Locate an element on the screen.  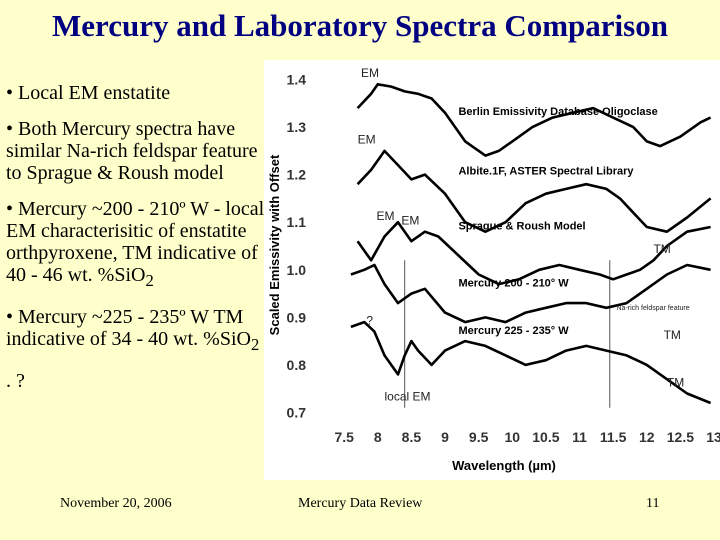
x-tick-label: 8 is located at coordinates (378, 437).